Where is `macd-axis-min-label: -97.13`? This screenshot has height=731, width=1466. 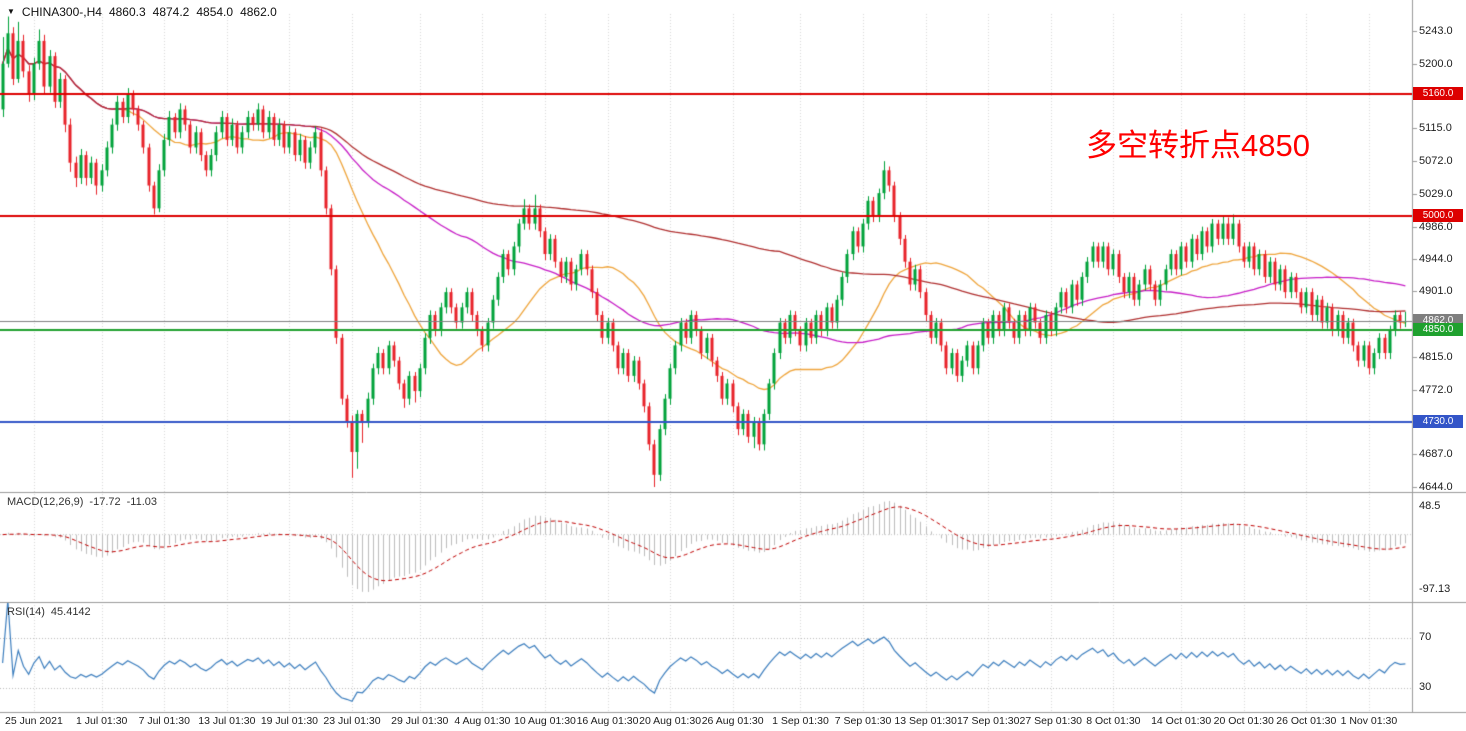 macd-axis-min-label: -97.13 is located at coordinates (1435, 589).